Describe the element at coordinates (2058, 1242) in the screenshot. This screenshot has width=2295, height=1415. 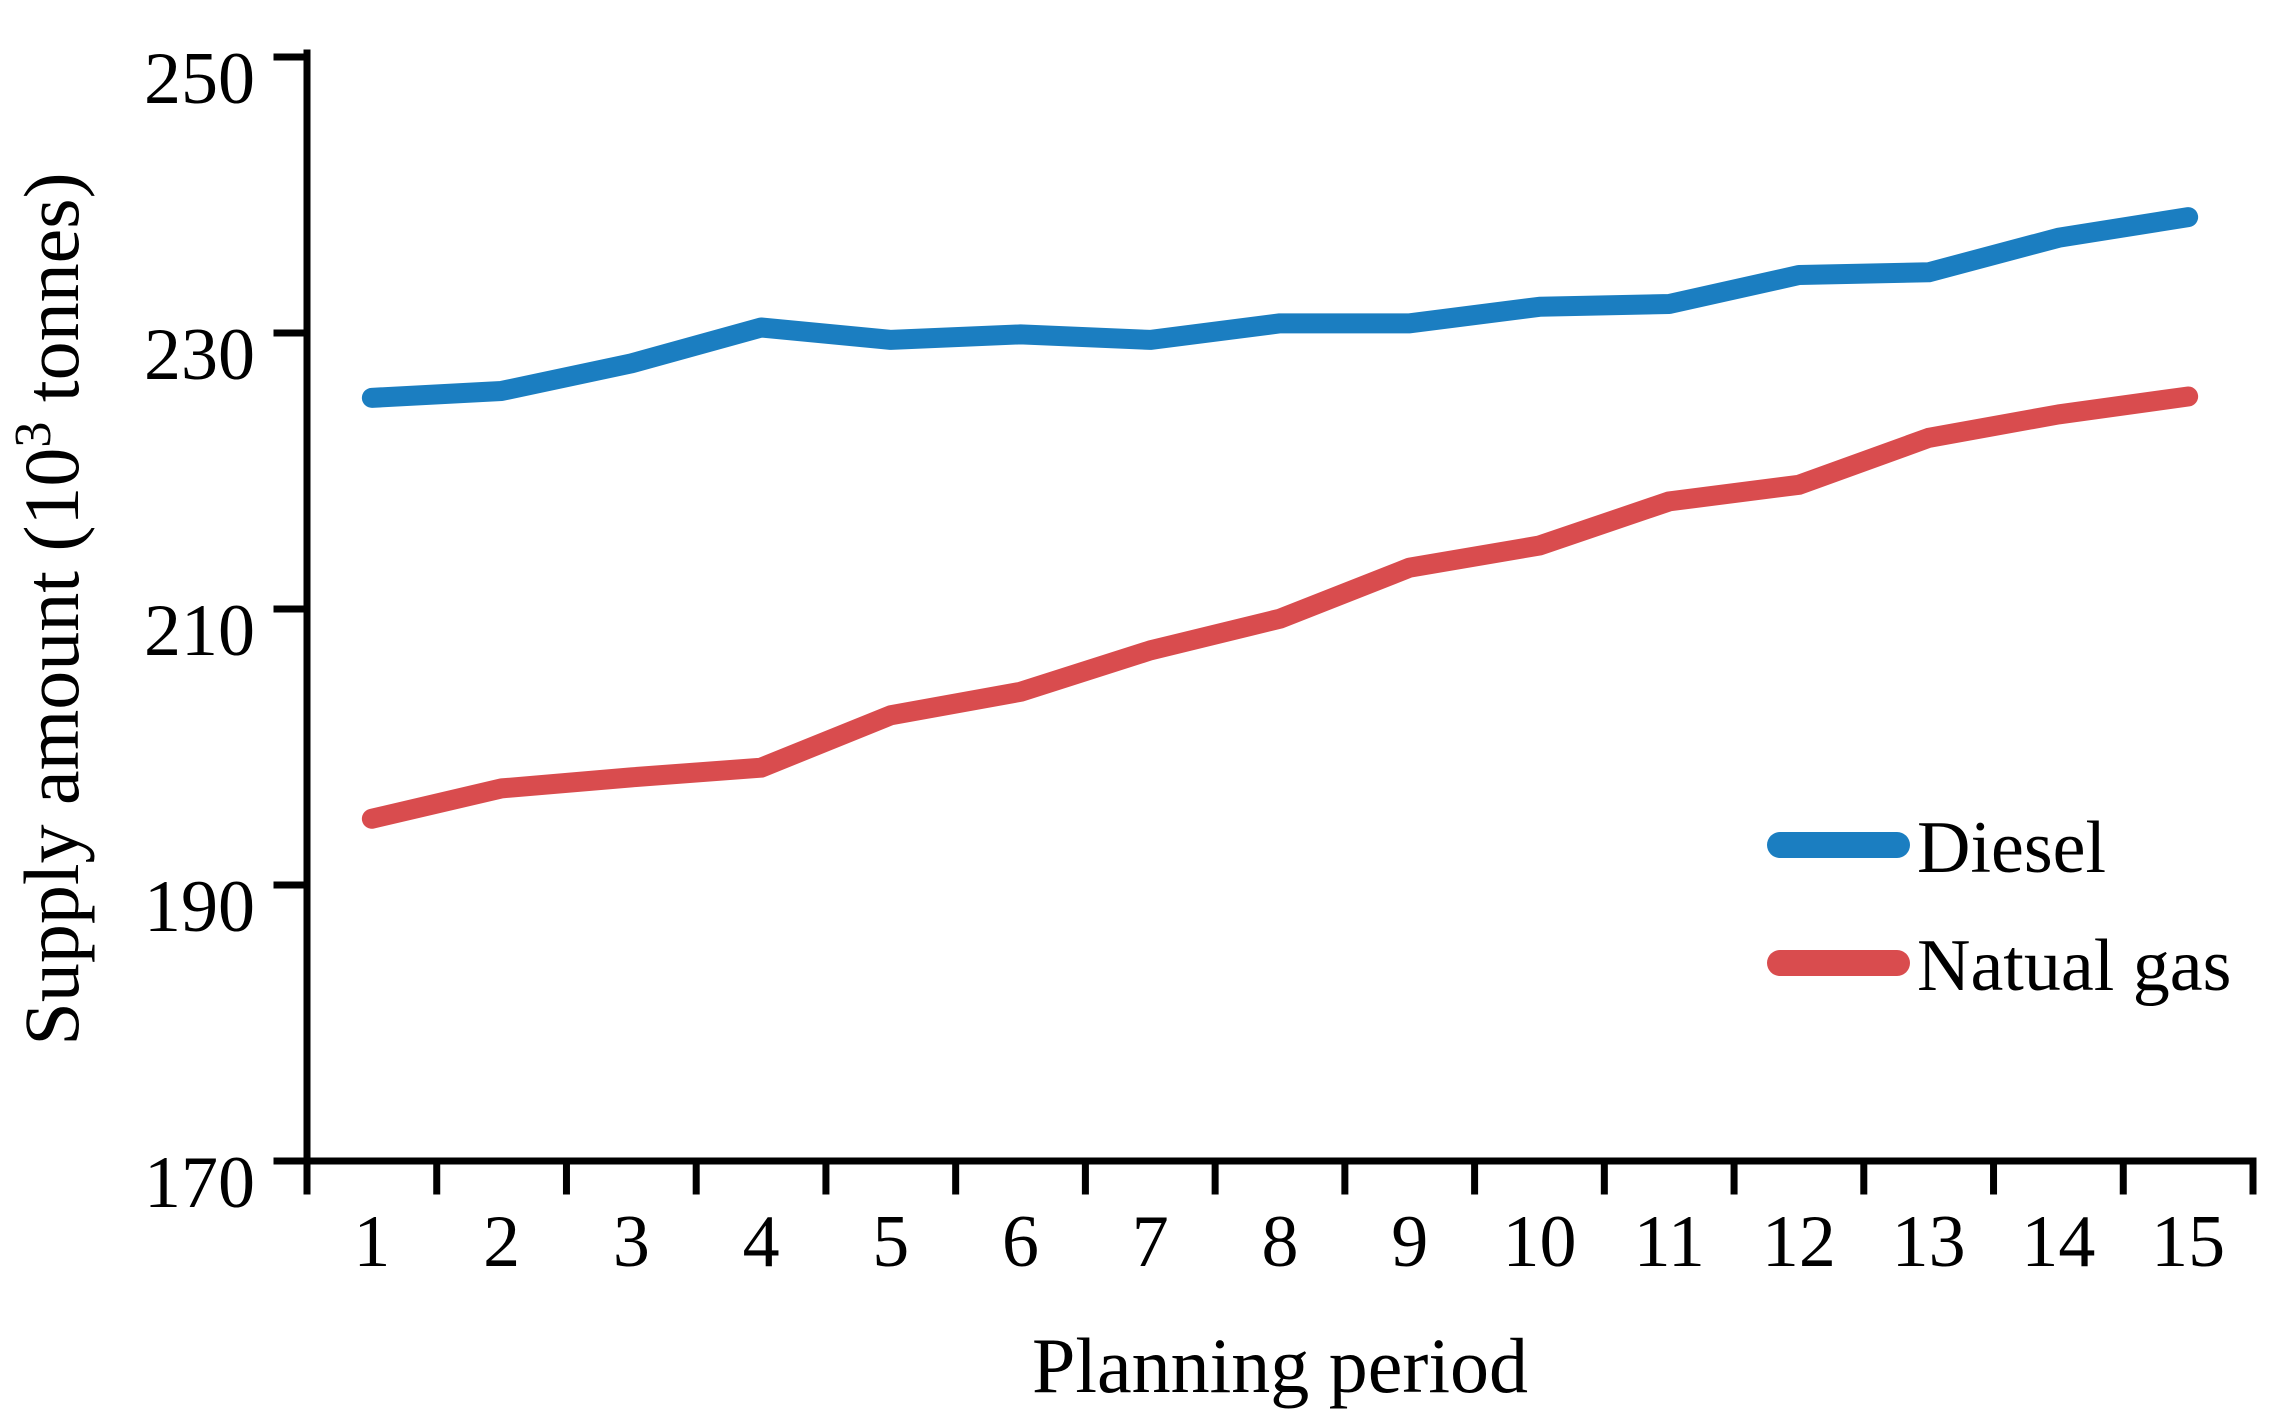
I see `x-tick-label: 14` at that location.